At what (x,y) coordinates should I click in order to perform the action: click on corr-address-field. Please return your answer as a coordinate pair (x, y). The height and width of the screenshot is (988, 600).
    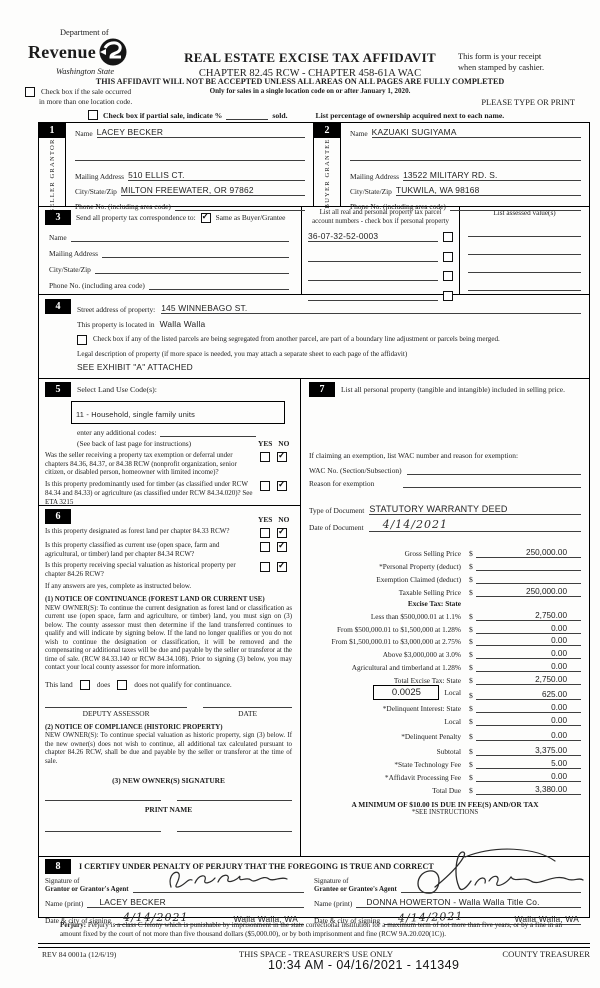
    Looking at the image, I should click on (195, 252).